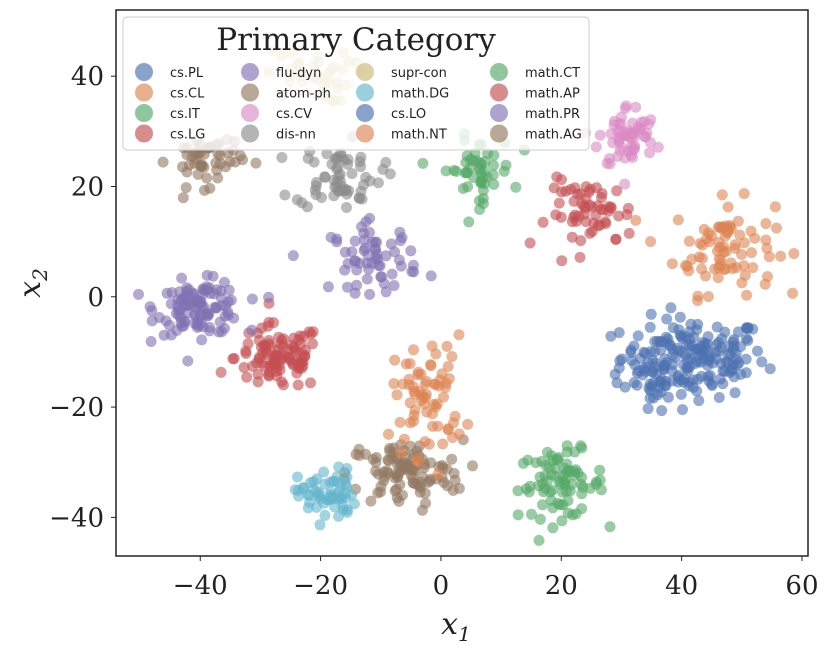  Describe the element at coordinates (95, 298) in the screenshot. I see `y-tick-label: 0` at that location.